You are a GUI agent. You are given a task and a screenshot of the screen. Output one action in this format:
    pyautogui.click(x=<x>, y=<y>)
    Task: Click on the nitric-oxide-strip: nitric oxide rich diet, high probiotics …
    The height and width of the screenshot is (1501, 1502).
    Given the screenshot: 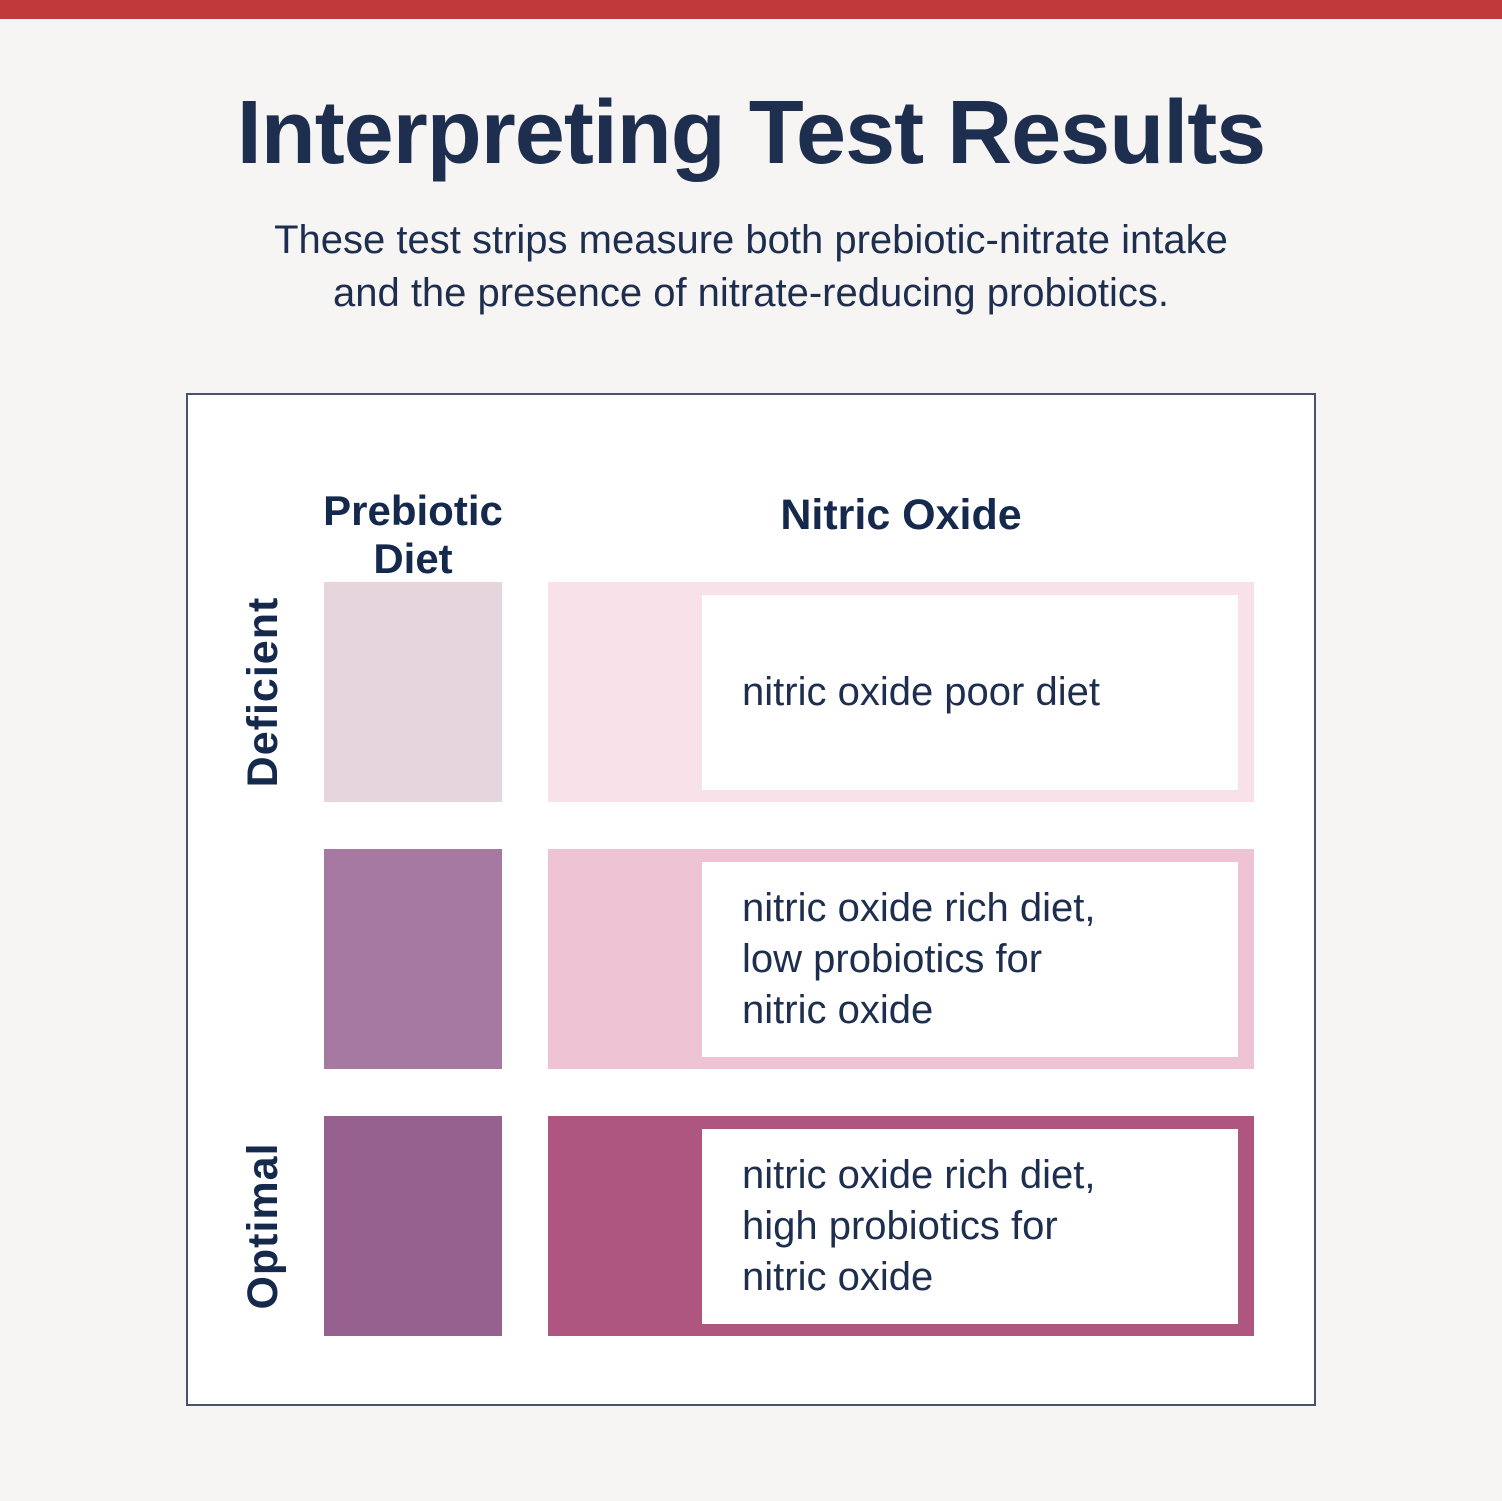 What is the action you would take?
    pyautogui.click(x=901, y=1226)
    